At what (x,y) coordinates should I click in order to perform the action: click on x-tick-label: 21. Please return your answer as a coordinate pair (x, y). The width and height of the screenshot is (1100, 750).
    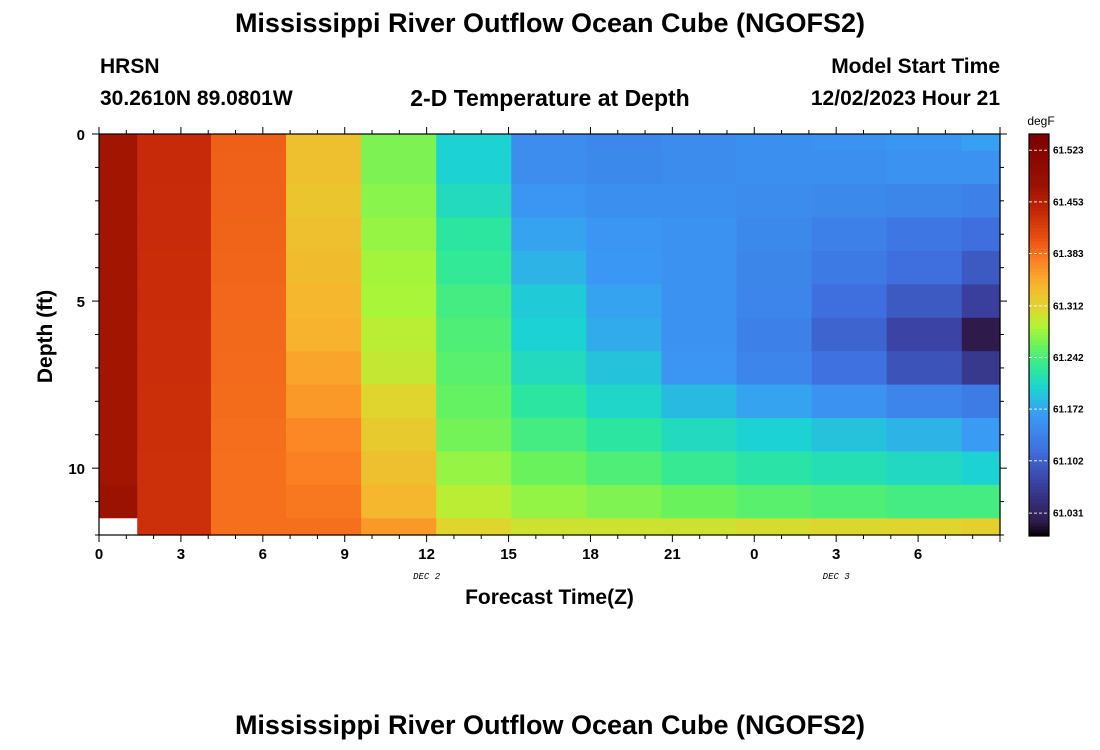
    Looking at the image, I should click on (672, 554).